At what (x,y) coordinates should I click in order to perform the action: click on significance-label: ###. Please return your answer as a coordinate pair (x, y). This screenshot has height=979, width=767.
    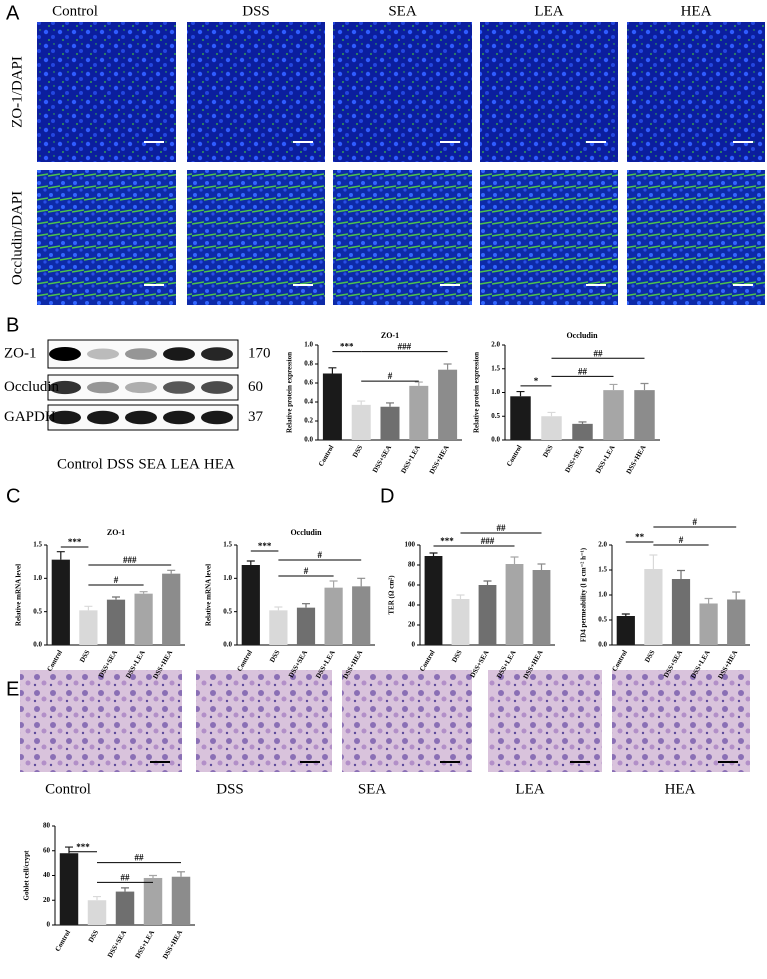
    Looking at the image, I should click on (130, 560).